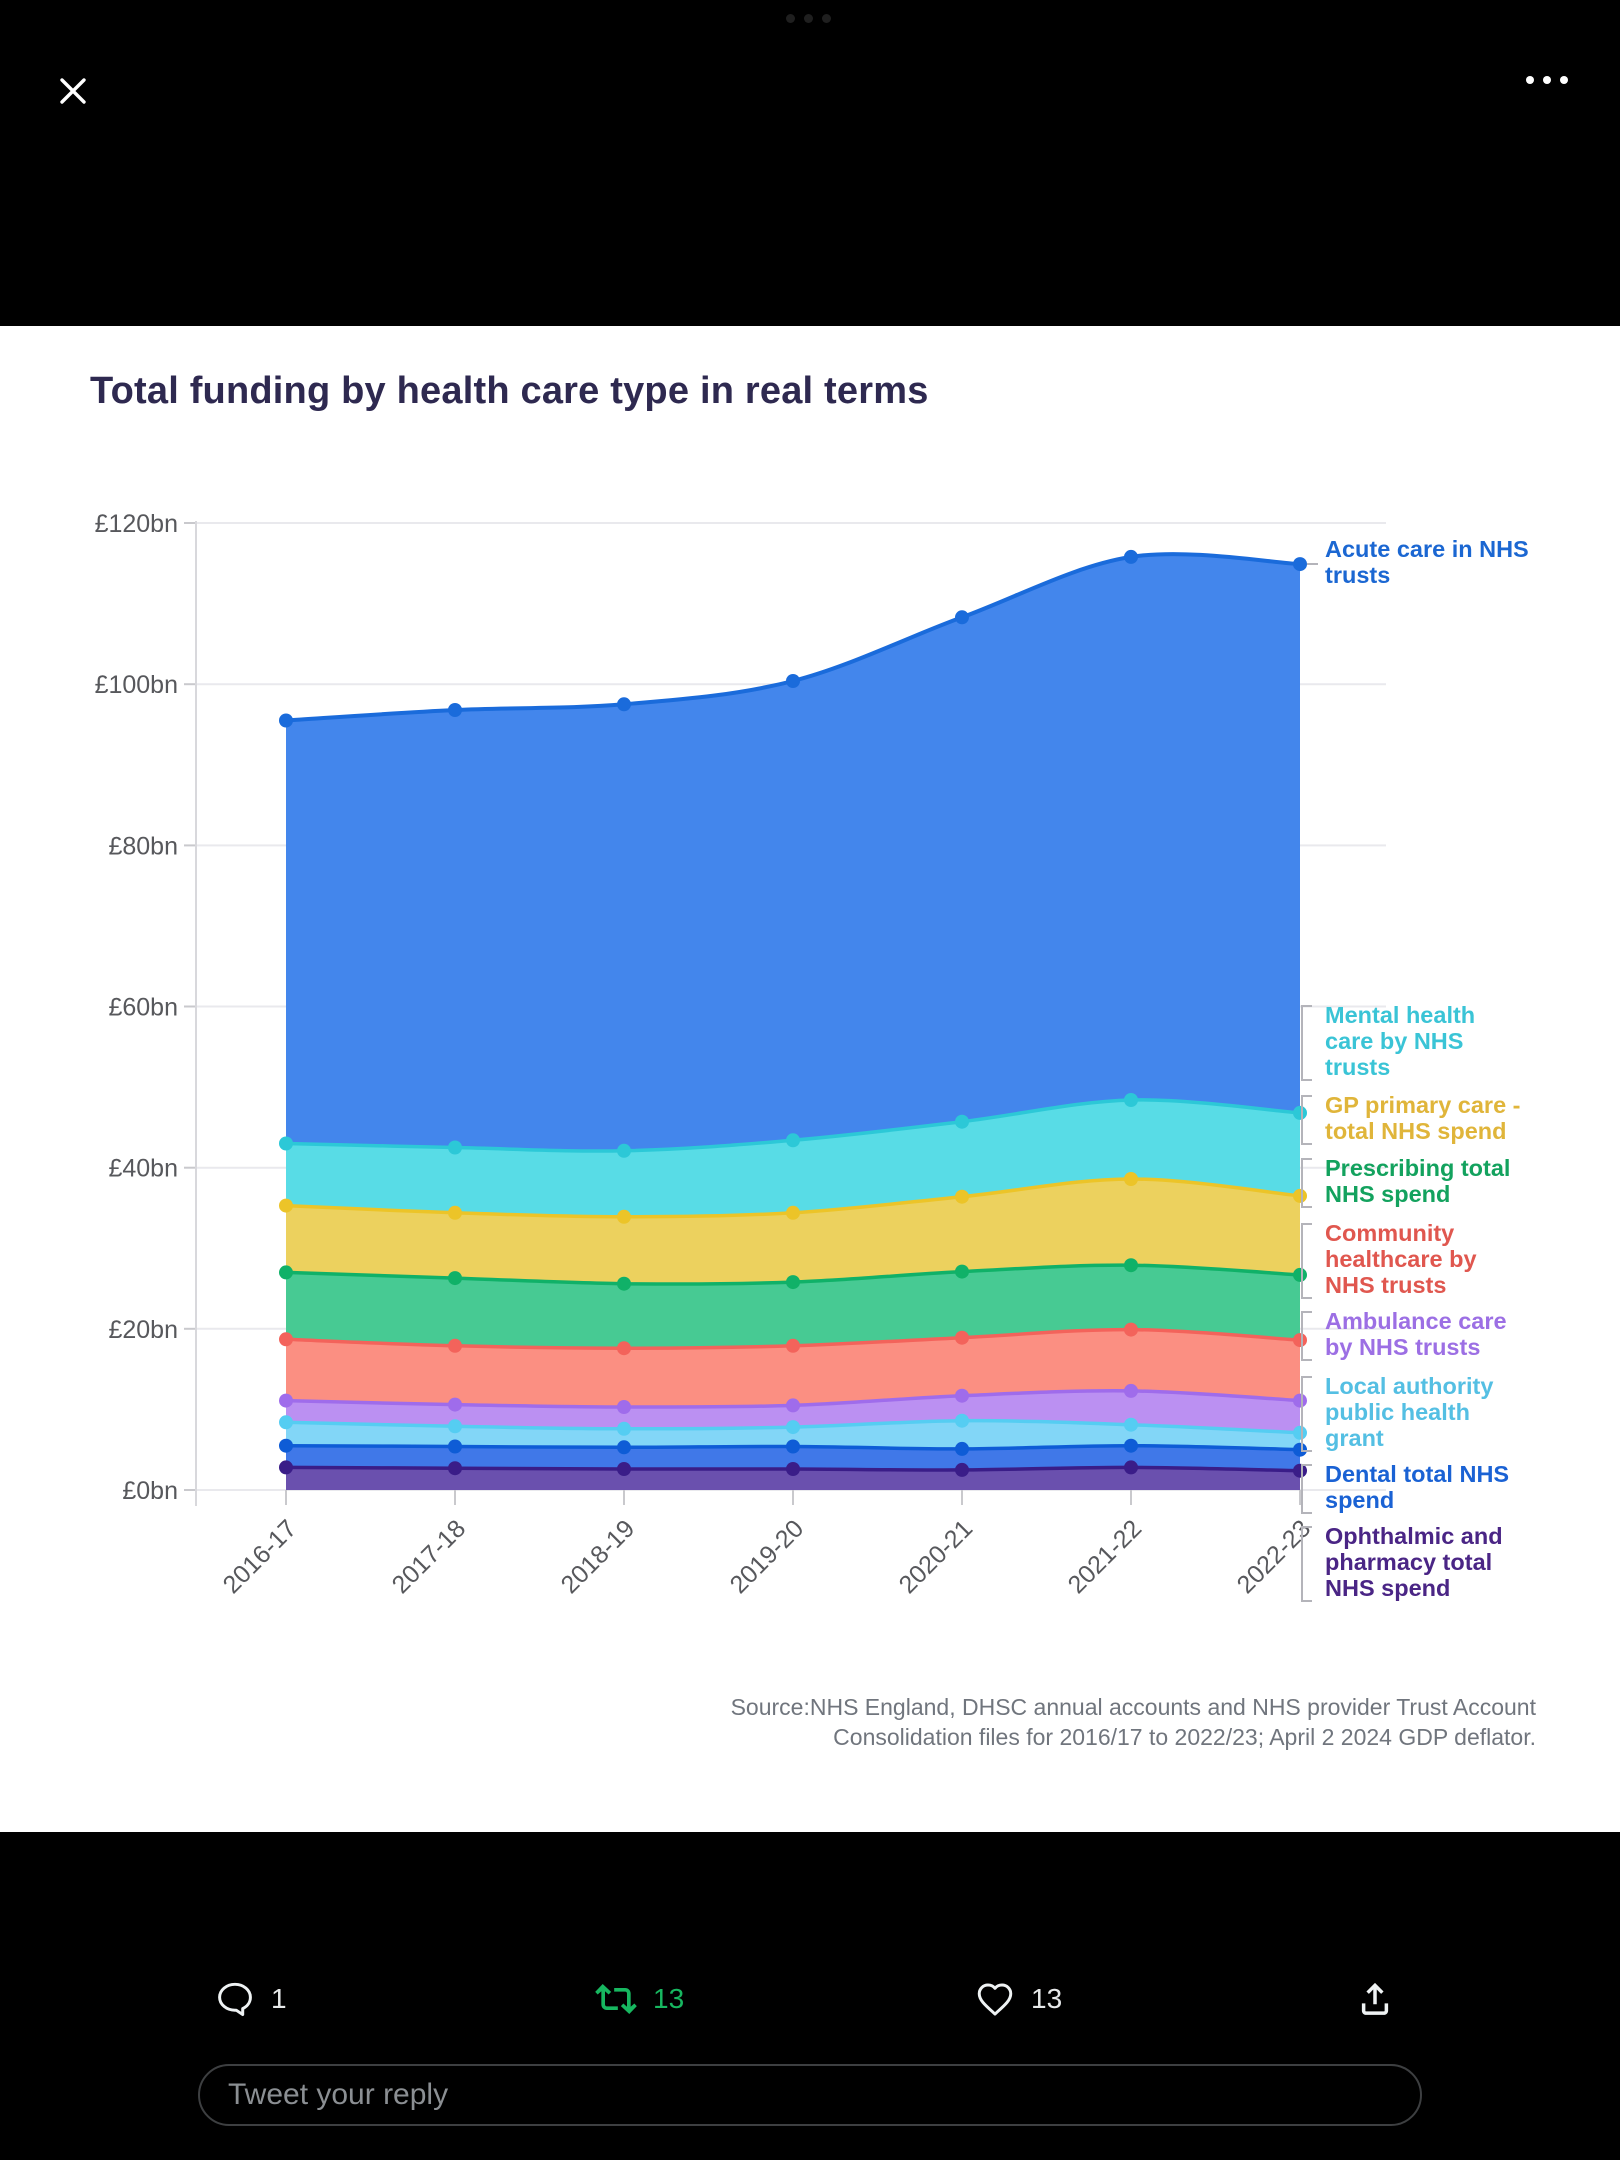  Describe the element at coordinates (1312, 564) in the screenshot. I see `acute-connector-line` at that location.